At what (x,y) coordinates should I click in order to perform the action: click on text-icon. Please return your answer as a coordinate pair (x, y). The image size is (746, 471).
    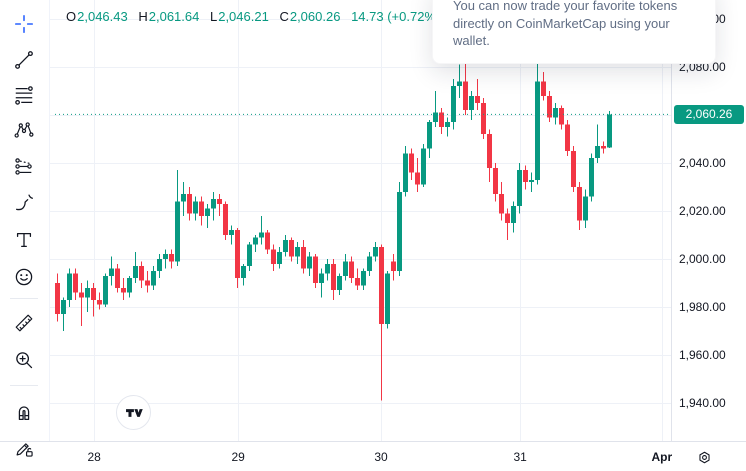
    Looking at the image, I should click on (24, 240).